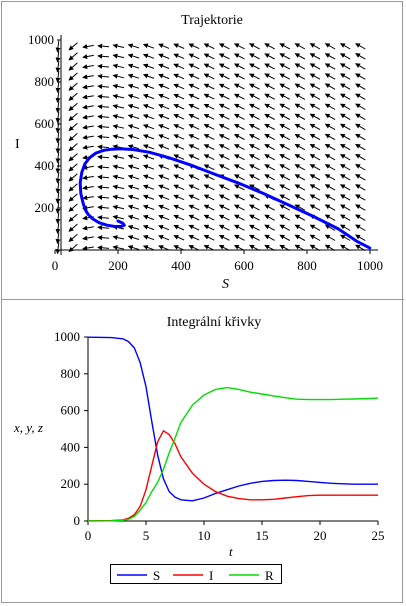 The image size is (406, 606). I want to click on legend-label-r: R, so click(269, 575).